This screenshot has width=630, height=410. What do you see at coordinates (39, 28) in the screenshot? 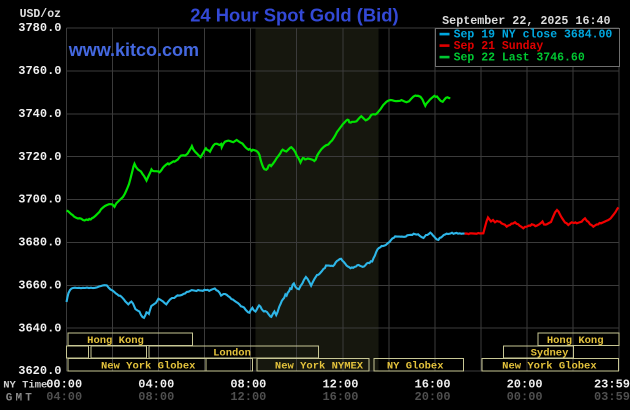
I see `svg-text: 3780.0` at bounding box center [39, 28].